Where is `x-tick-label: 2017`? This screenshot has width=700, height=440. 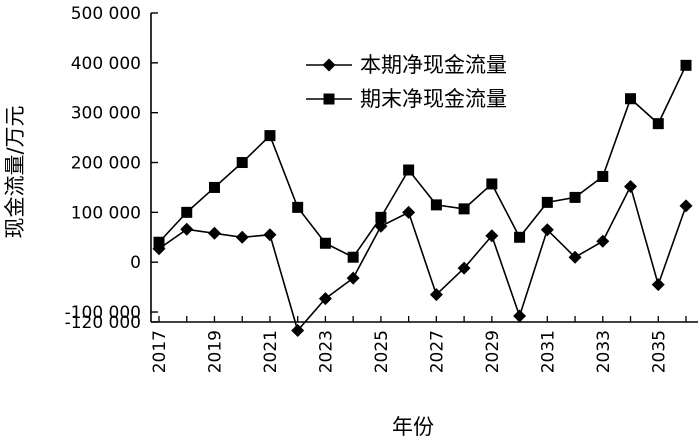
x-tick-label: 2017 is located at coordinates (160, 351).